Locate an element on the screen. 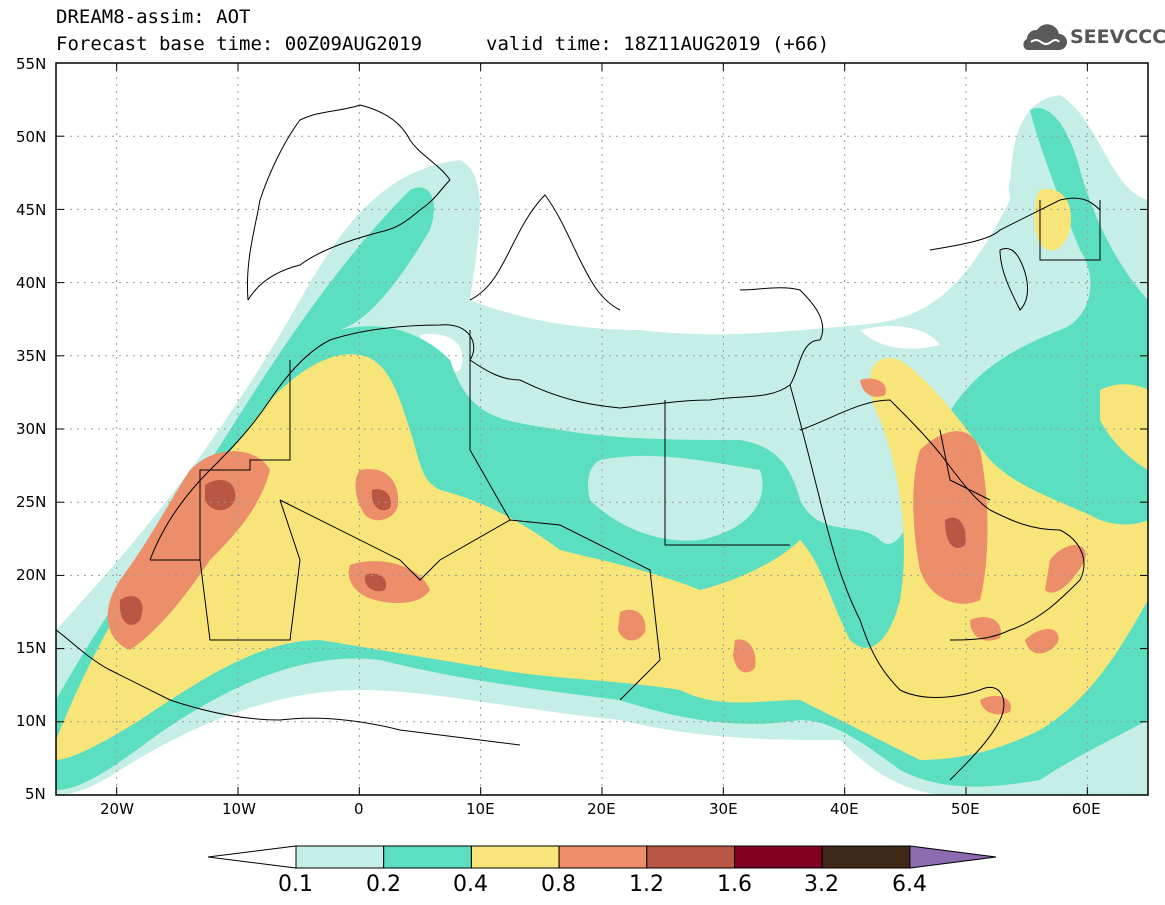  lon-label-40e: 40E is located at coordinates (844, 809).